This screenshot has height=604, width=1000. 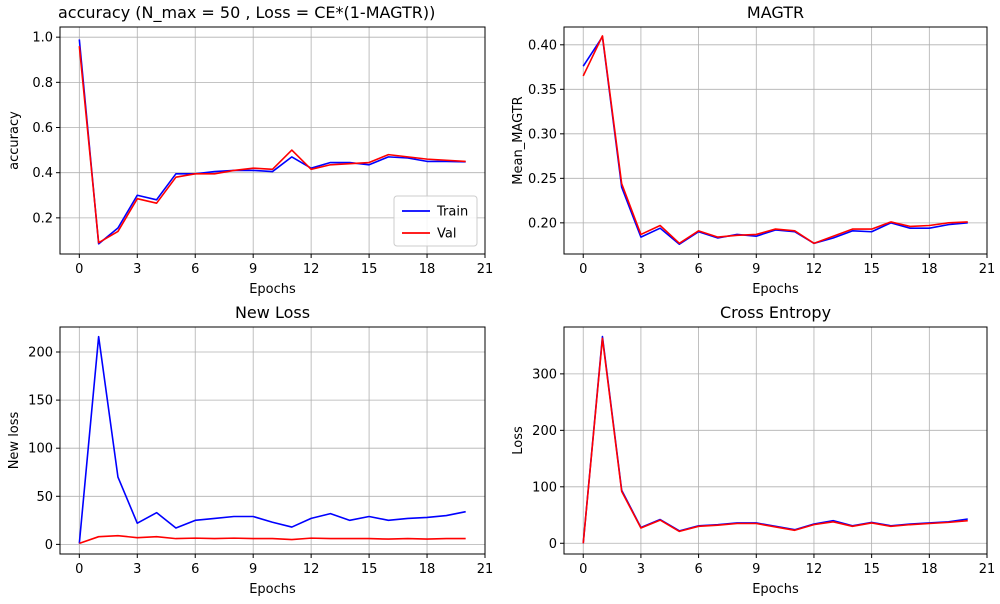 What do you see at coordinates (518, 140) in the screenshot?
I see `y-axis-label: Mean_MAGTR` at bounding box center [518, 140].